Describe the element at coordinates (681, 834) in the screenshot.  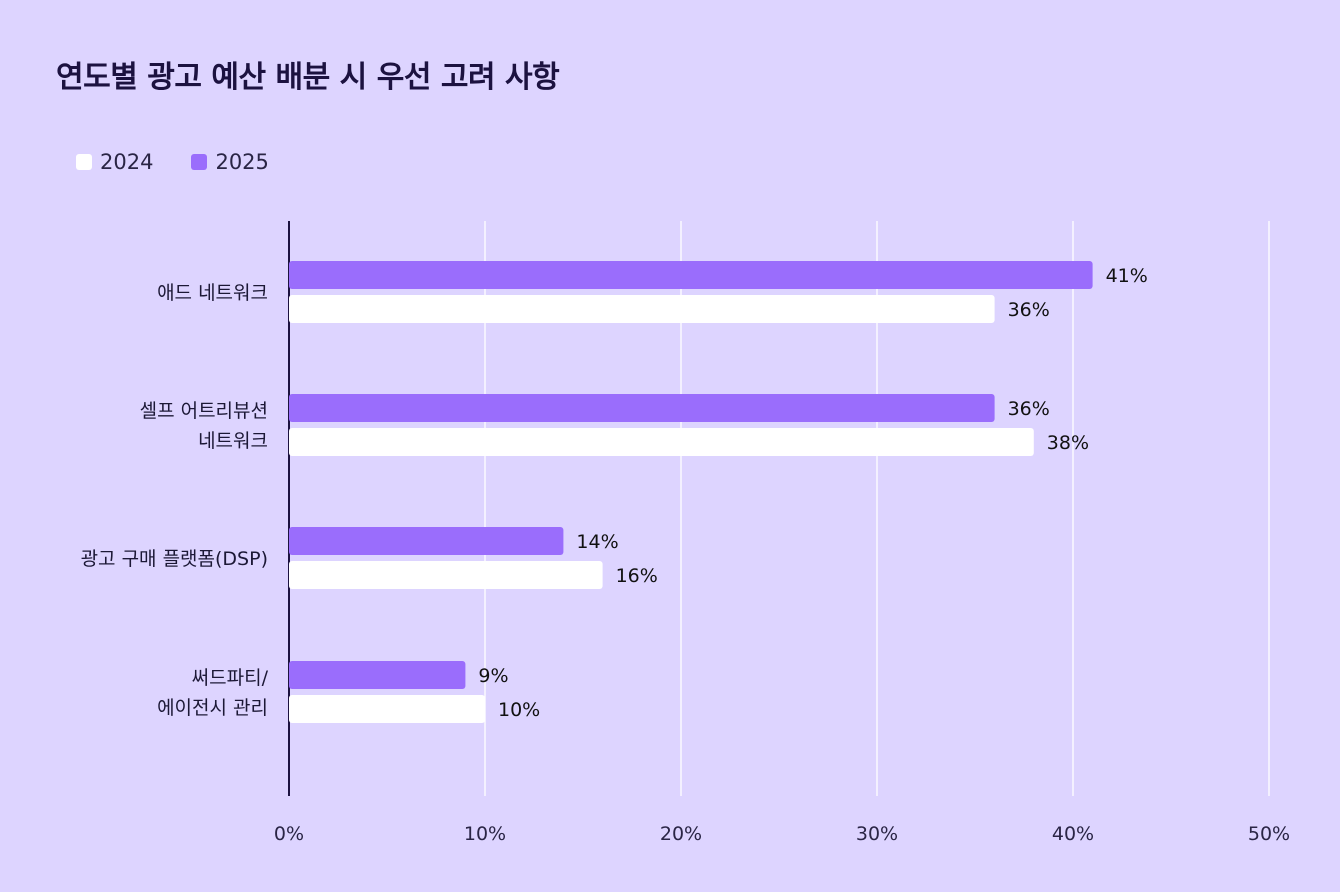
I see `x-tick-label: 20%` at that location.